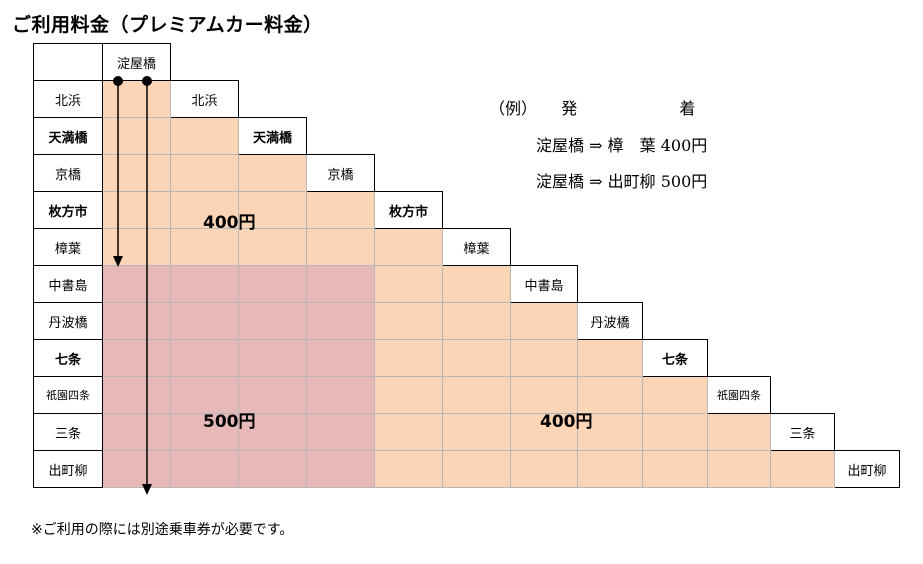  I want to click on example-from-header: 発, so click(569, 108).